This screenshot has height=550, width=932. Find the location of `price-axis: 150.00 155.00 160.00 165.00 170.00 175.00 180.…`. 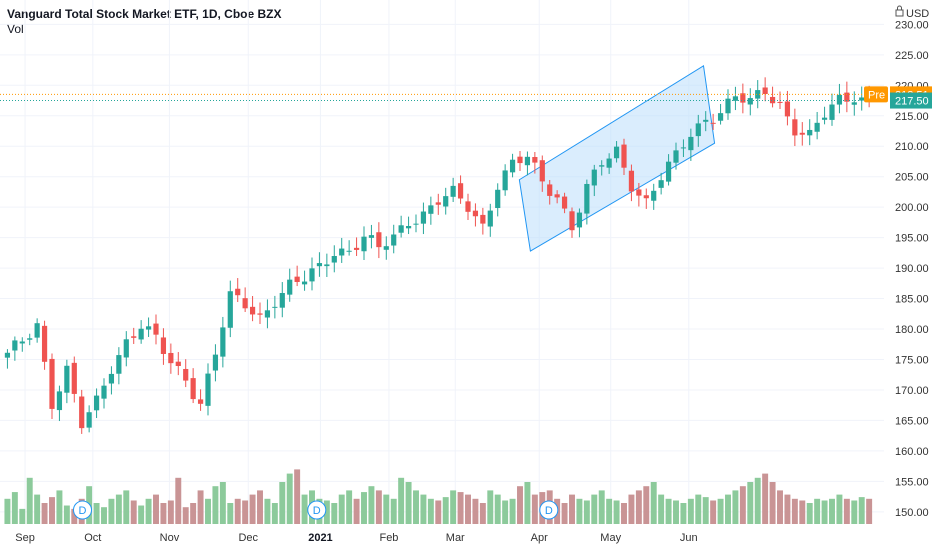

price-axis: 150.00 155.00 160.00 165.00 170.00 175.00 180.… is located at coordinates (898, 269).